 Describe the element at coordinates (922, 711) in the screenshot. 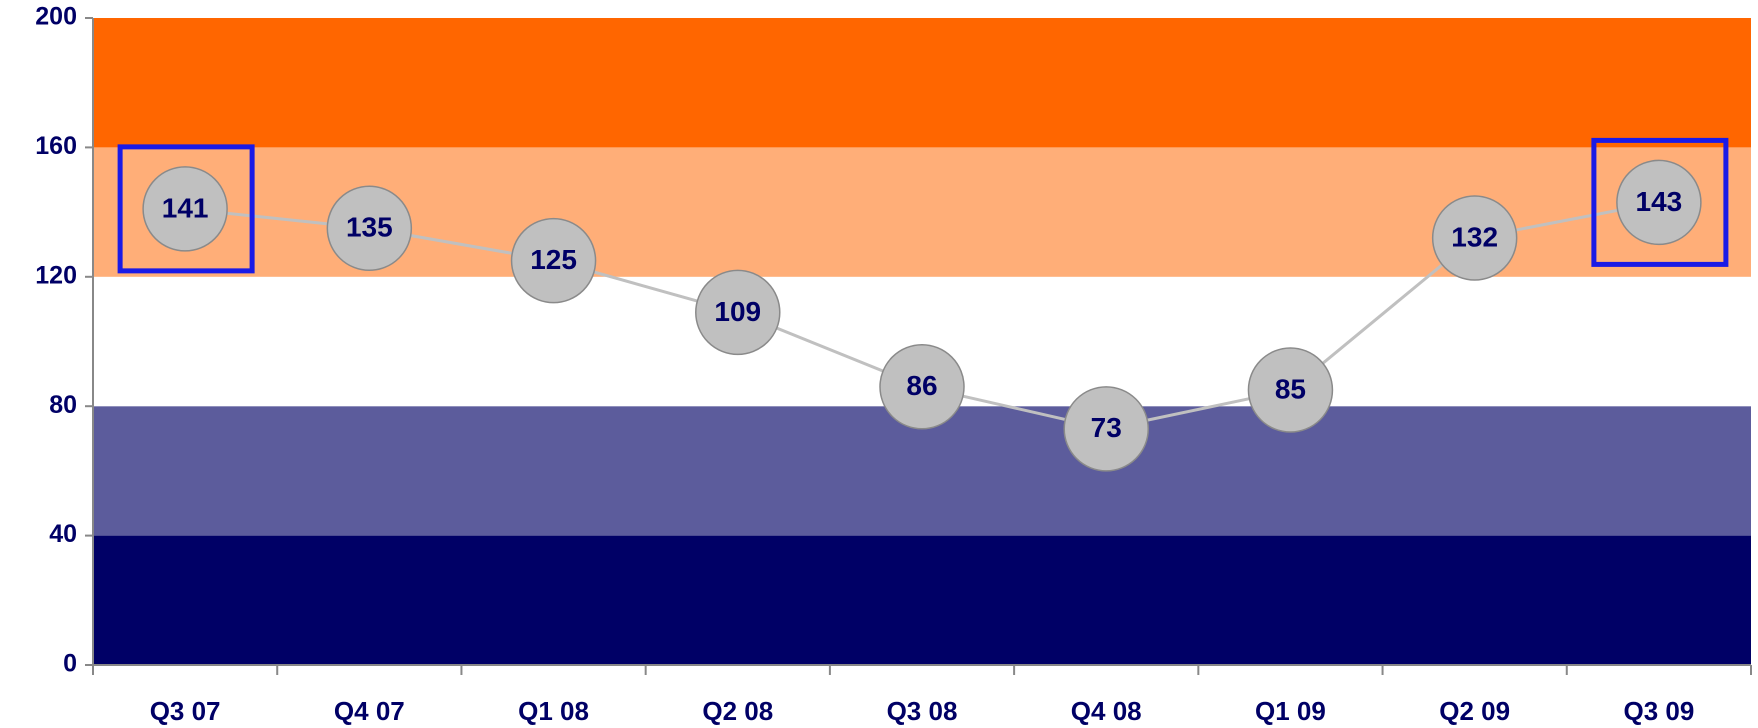

I see `x-tick-label: Q3 08` at that location.